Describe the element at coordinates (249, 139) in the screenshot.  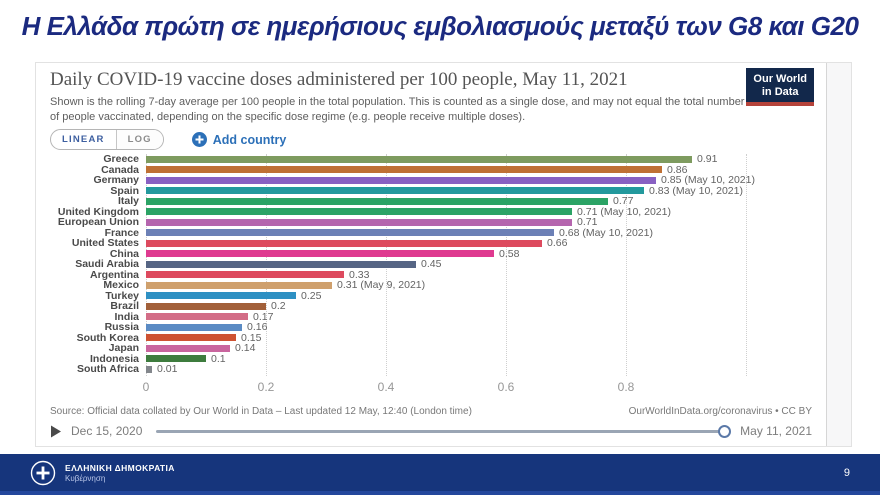
I see `add-country-label: Add country` at that location.